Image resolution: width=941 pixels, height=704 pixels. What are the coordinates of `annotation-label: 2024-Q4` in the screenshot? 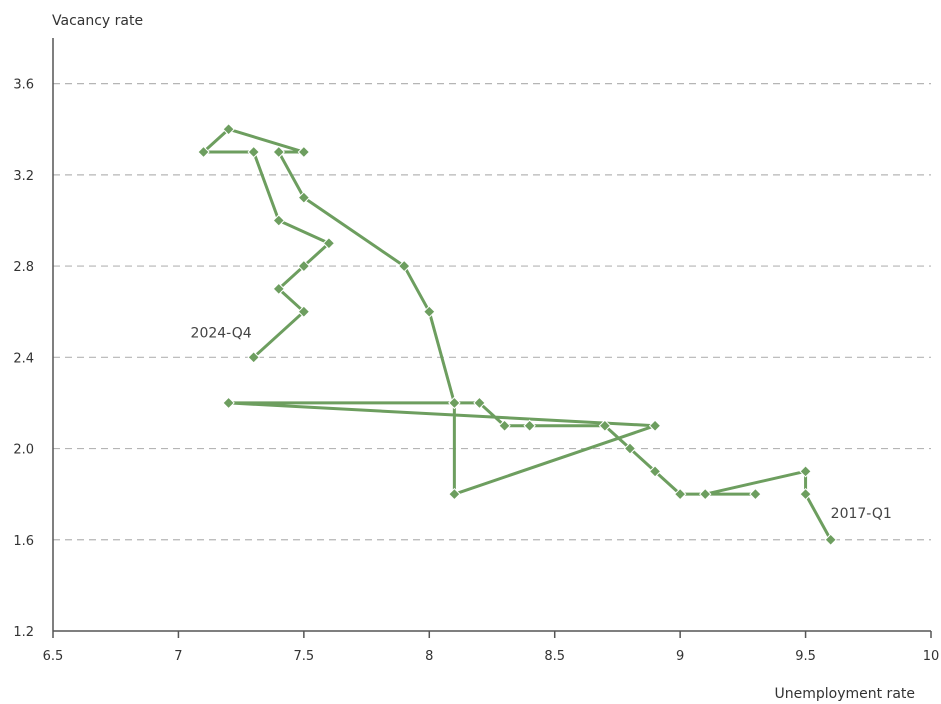 It's located at (221, 333).